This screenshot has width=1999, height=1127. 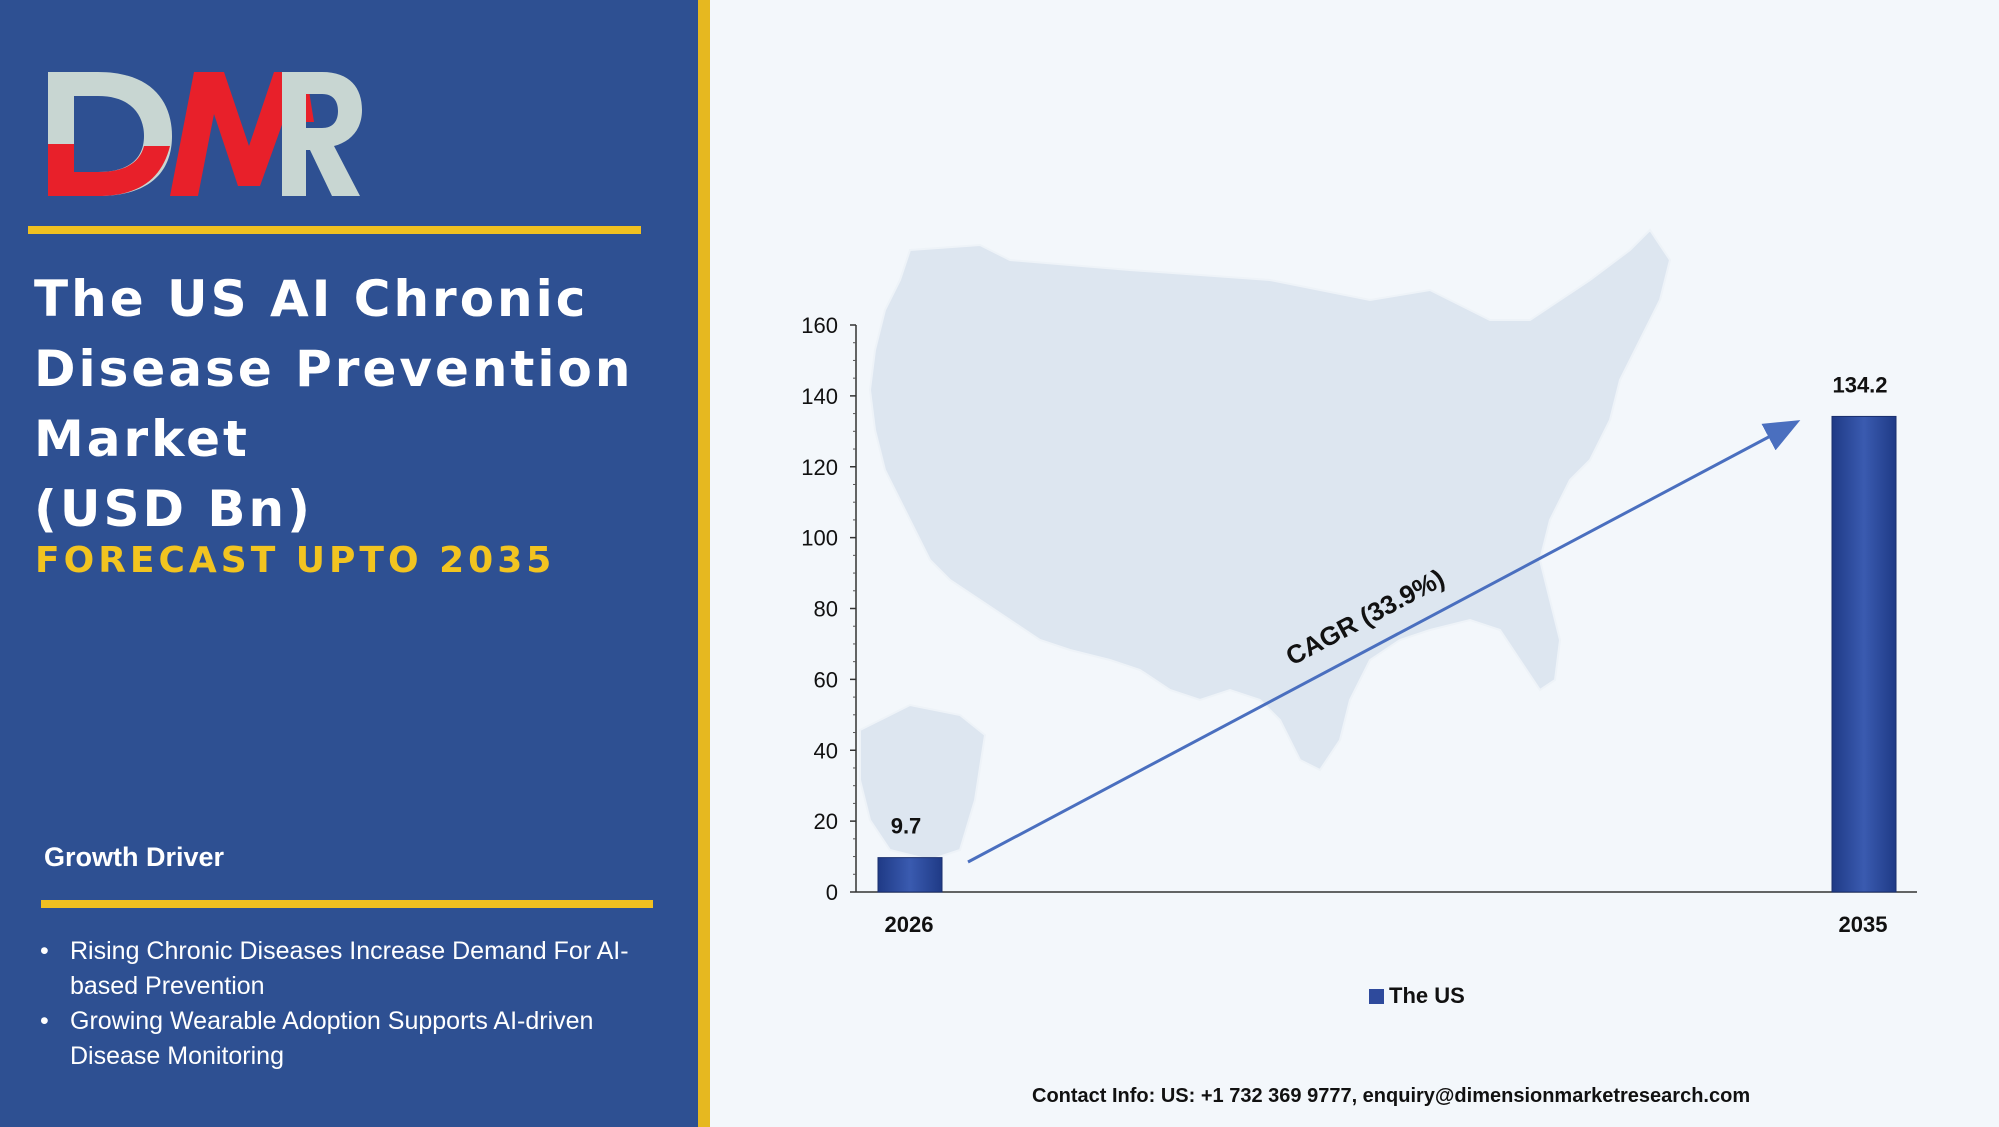 I want to click on divider-top, so click(x=334, y=230).